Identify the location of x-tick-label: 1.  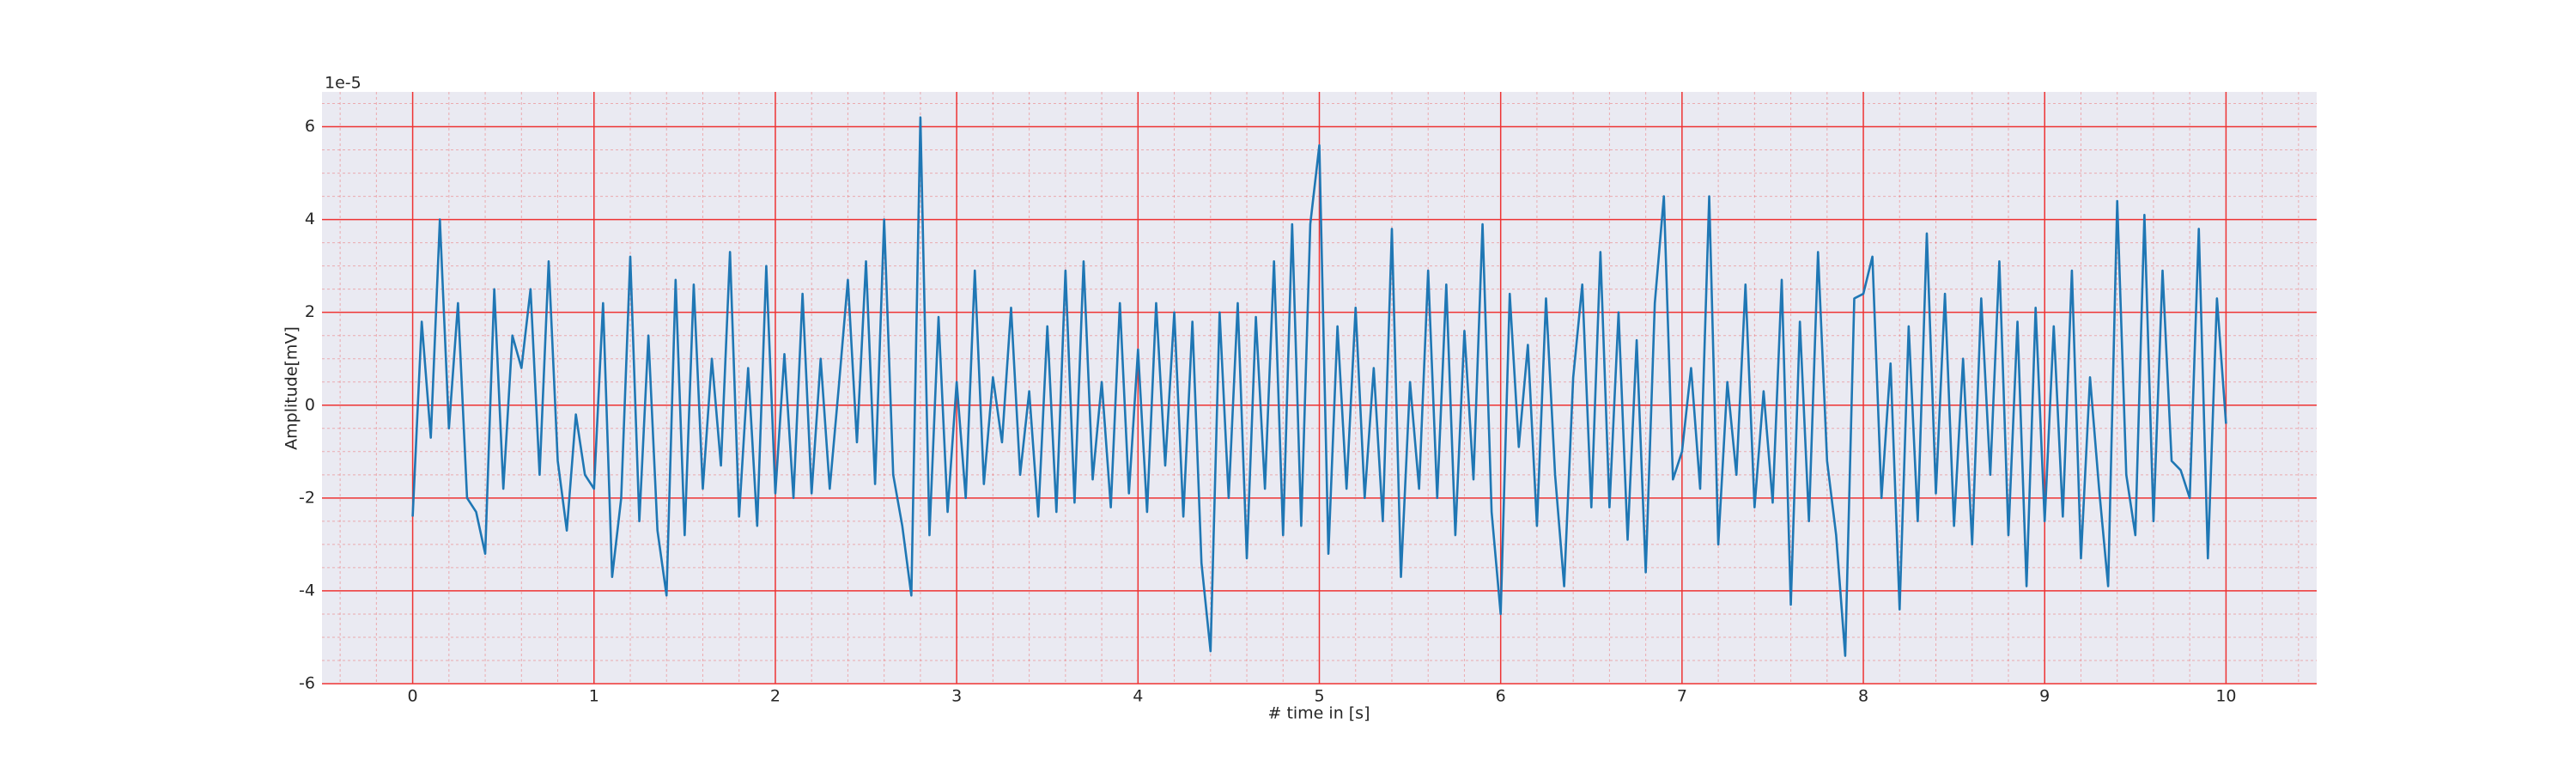
(594, 696).